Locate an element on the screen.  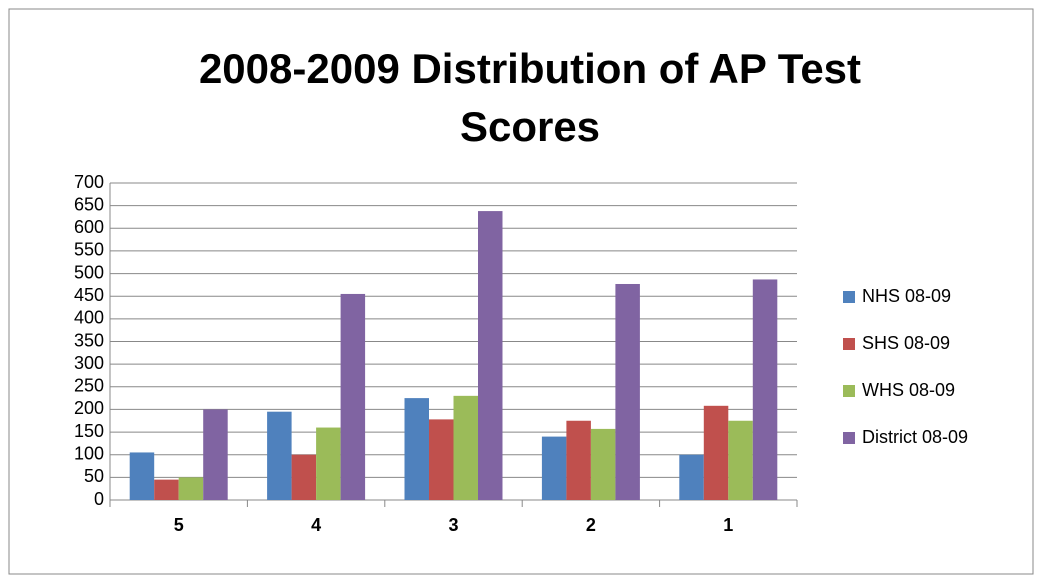
y-tick-label: 50 is located at coordinates (94, 476).